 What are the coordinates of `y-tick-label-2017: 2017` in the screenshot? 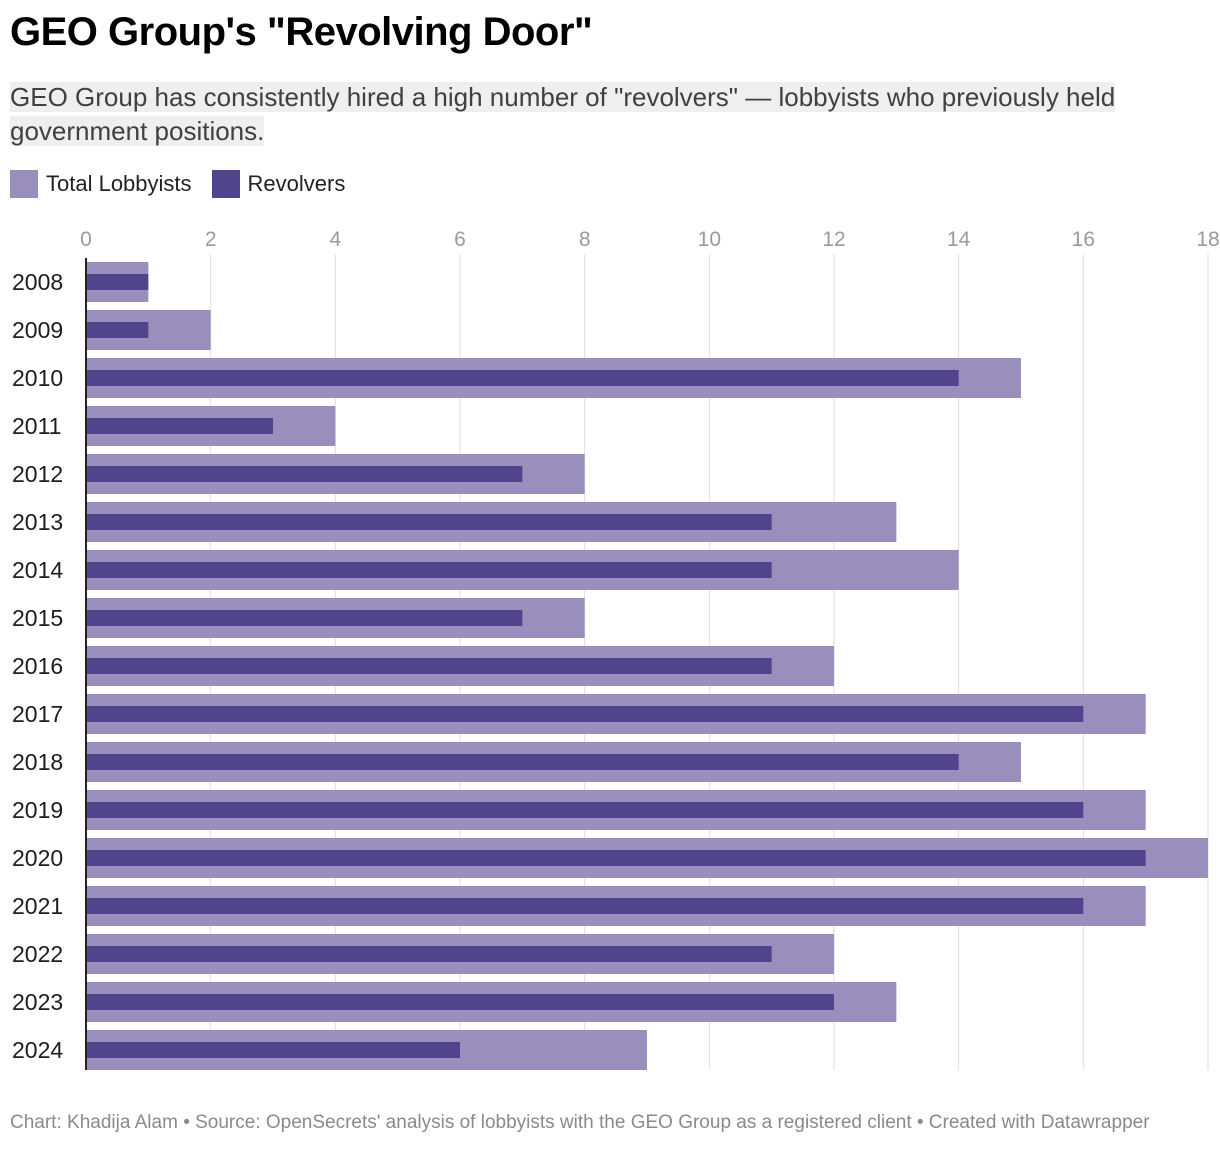 It's located at (37, 714).